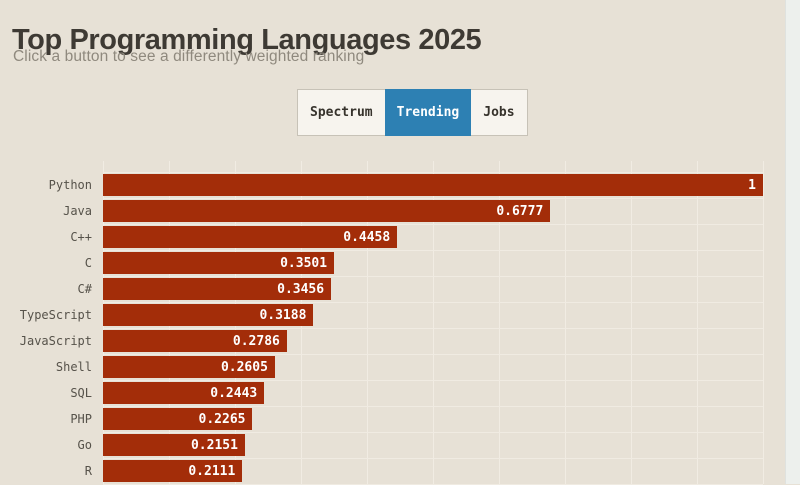 The height and width of the screenshot is (485, 800). Describe the element at coordinates (304, 263) in the screenshot. I see `bar-value-label: 0.3501` at that location.